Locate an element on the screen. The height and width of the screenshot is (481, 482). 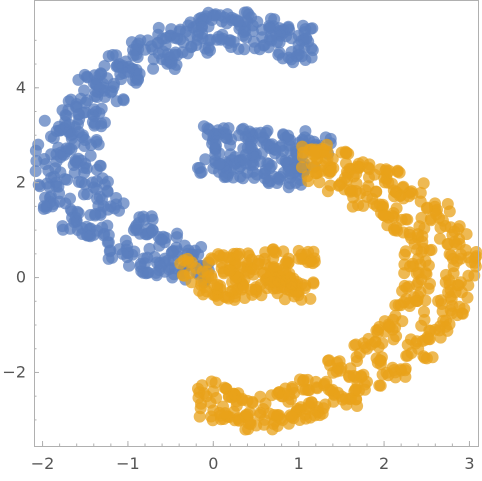
y-tick-label: −2 is located at coordinates (14, 371).